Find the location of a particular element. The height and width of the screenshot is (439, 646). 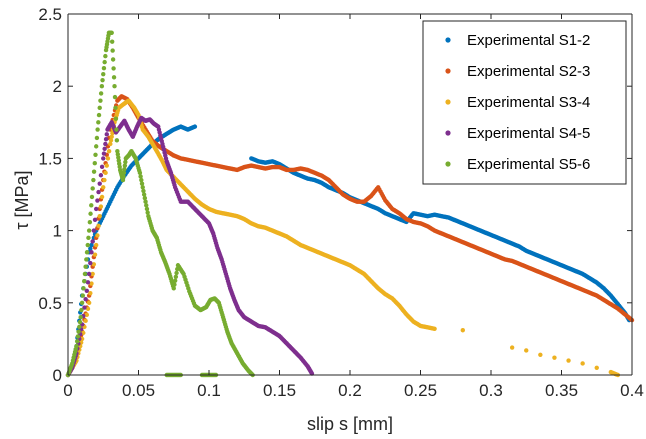

x-tick-label: 0.4 is located at coordinates (632, 390).